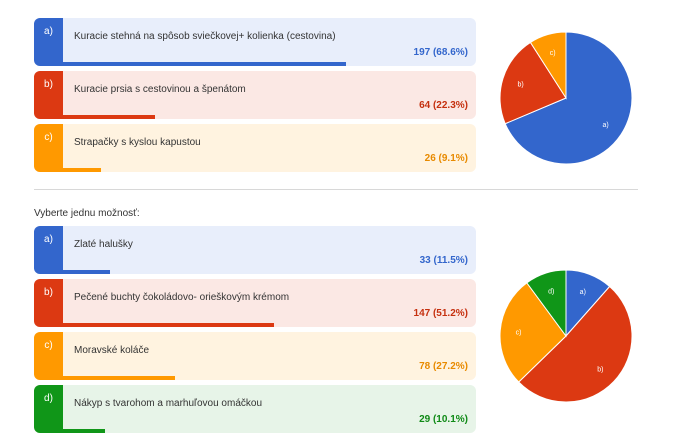  What do you see at coordinates (255, 250) in the screenshot?
I see `option-row: a) Zlaté halušky 33 (11.5%)` at bounding box center [255, 250].